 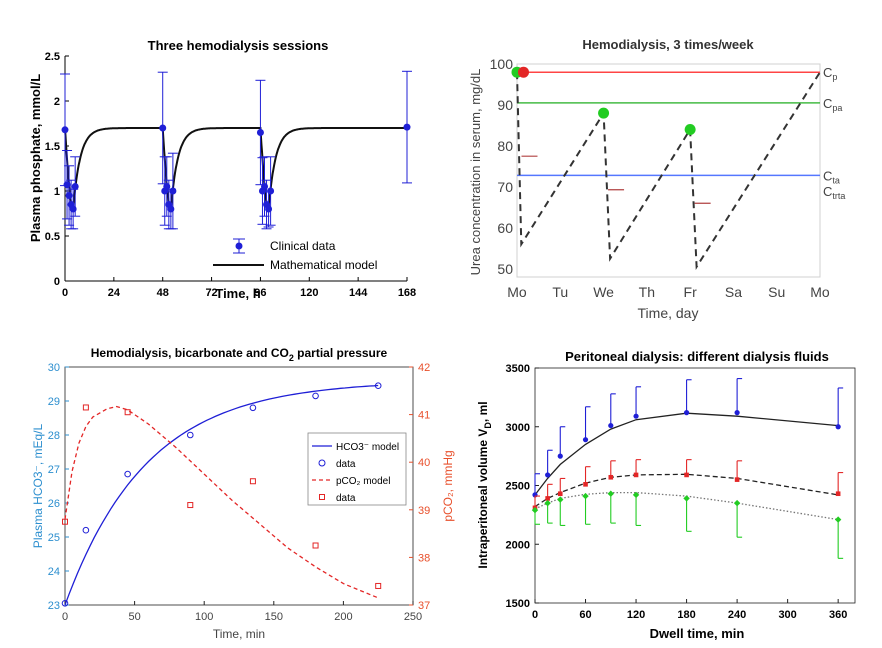 I want to click on legend-data-label: Clinical data, so click(x=303, y=246).